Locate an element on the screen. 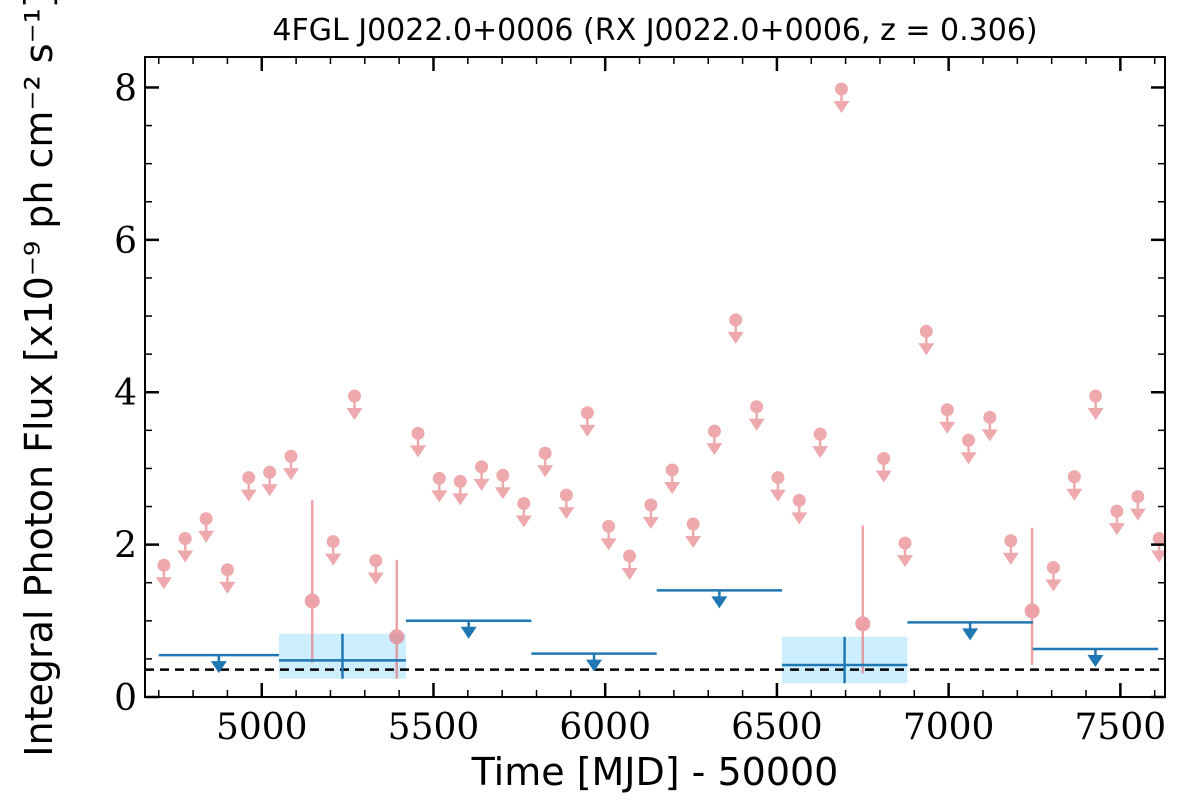 Image resolution: width=1200 pixels, height=805 pixels. x-tick-label: 6000 is located at coordinates (605, 727).